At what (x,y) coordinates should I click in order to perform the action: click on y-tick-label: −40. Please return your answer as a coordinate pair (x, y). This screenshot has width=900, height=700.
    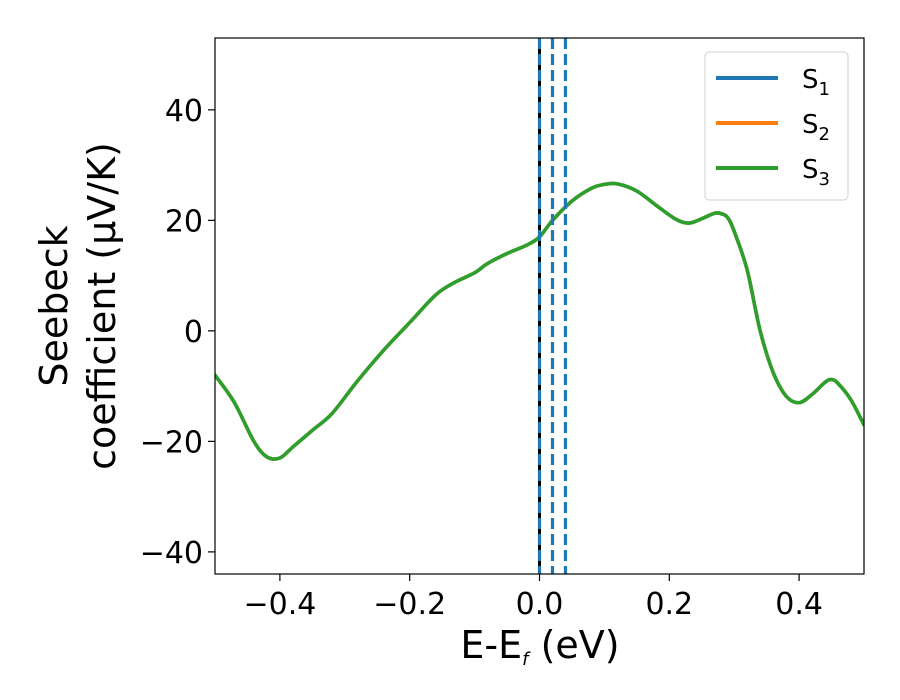
    Looking at the image, I should click on (171, 553).